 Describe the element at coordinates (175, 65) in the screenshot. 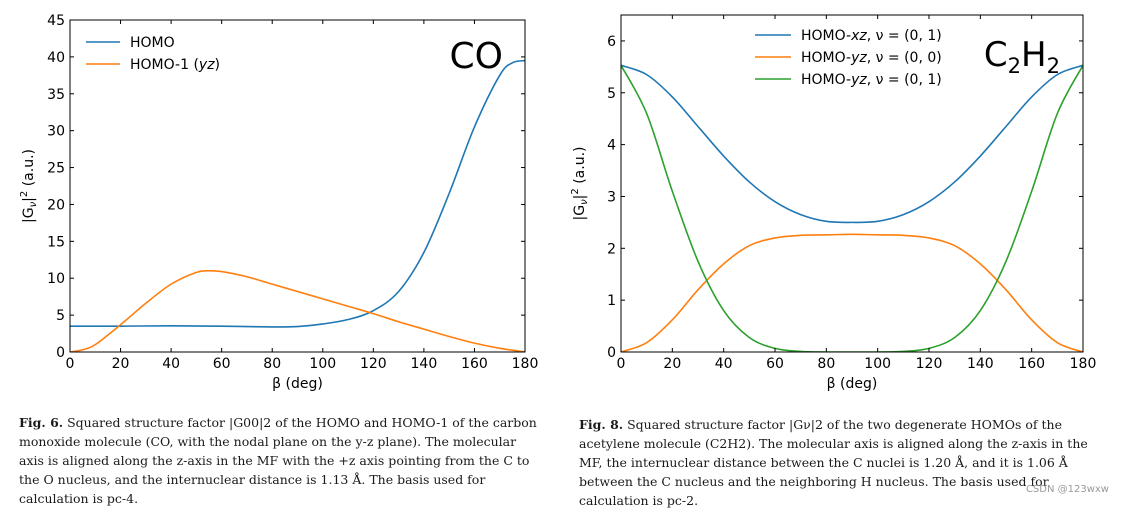

I see `legend-label: HOMO-1 (yz)` at that location.